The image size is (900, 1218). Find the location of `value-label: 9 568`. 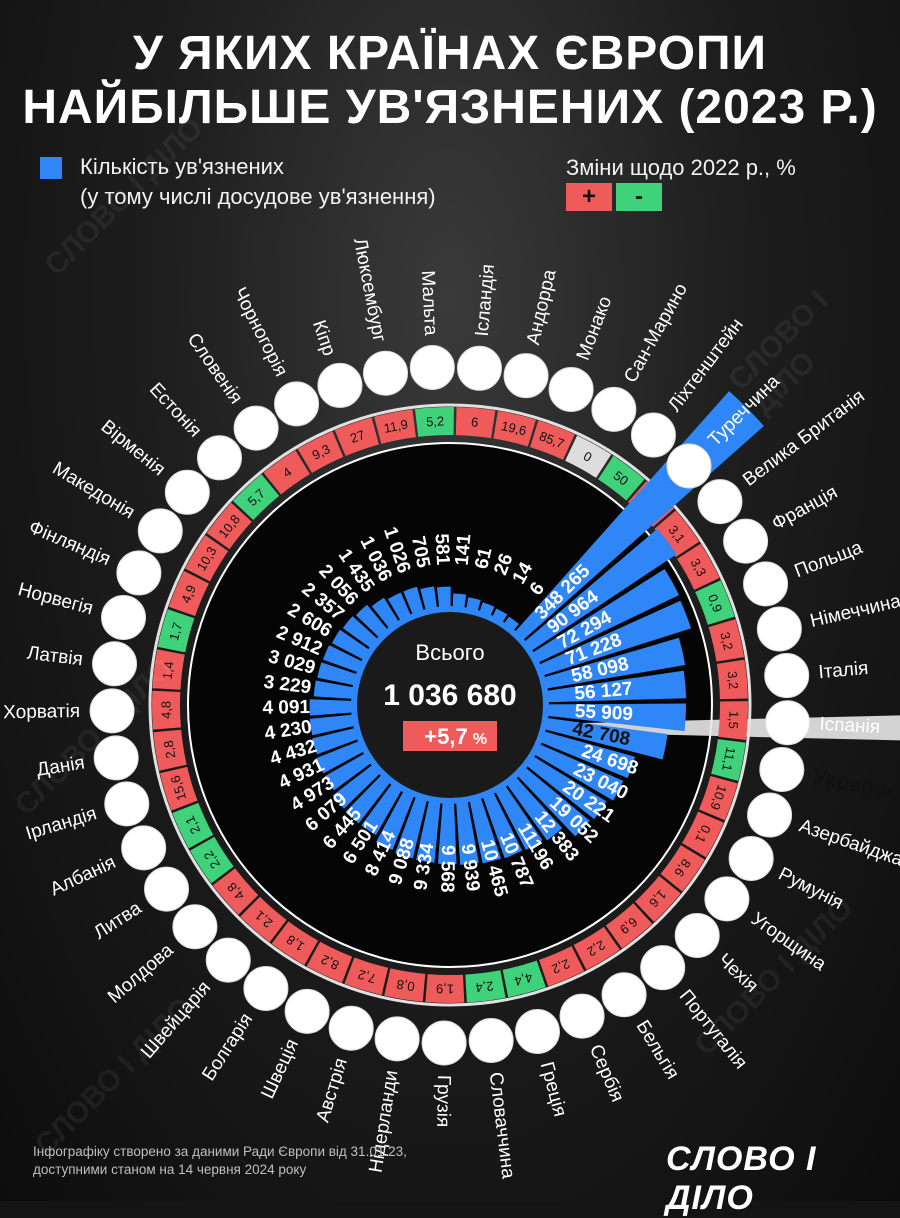

value-label: 9 568 is located at coordinates (447, 869).